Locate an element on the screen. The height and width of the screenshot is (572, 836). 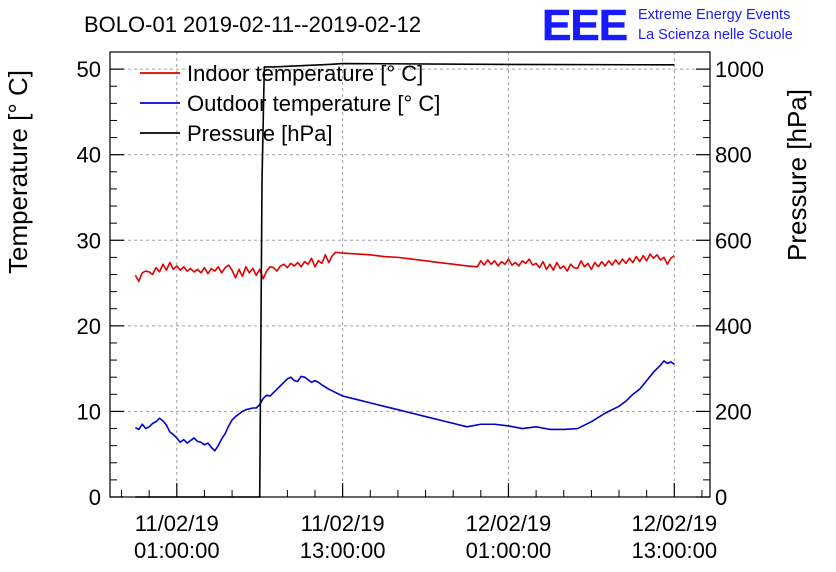
y2-tick-label: 400 is located at coordinates (733, 326).